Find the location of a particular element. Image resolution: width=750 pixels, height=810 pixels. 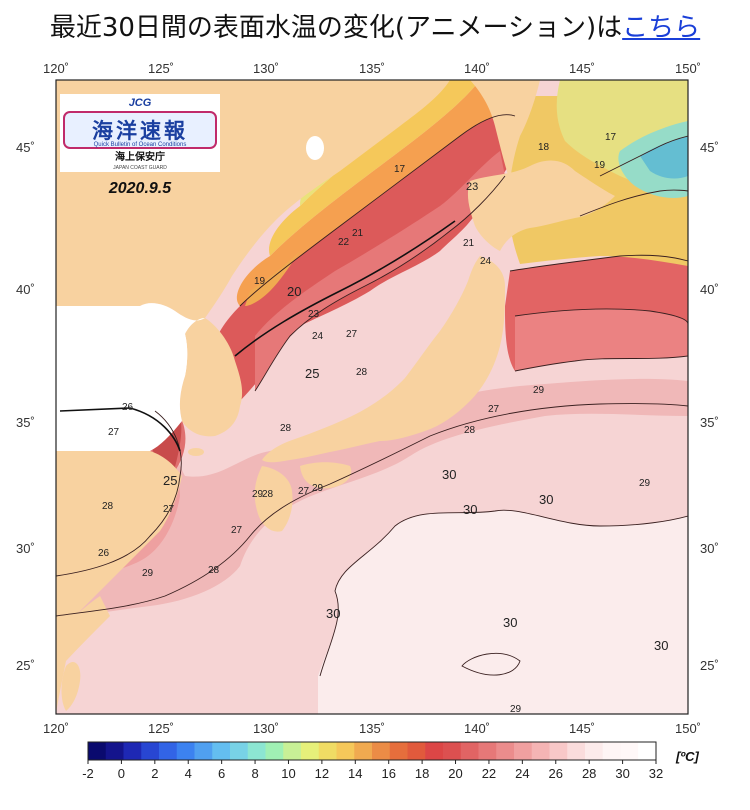

header-title: 最近30日間の表面水温の変化(アニメーション)はこちら is located at coordinates (375, 28).